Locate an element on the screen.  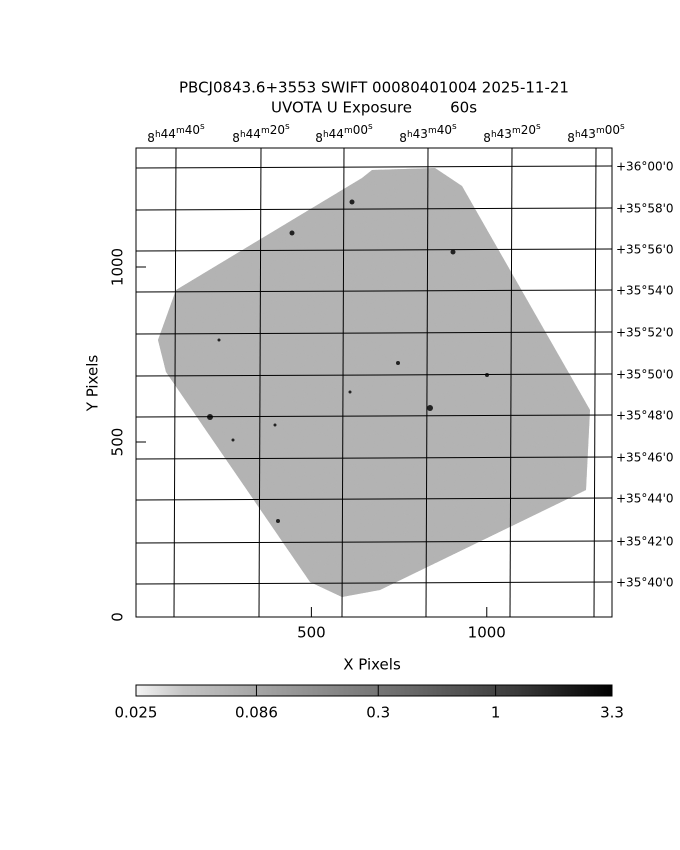
dec-tick-label: +35°56'0 is located at coordinates (645, 250).